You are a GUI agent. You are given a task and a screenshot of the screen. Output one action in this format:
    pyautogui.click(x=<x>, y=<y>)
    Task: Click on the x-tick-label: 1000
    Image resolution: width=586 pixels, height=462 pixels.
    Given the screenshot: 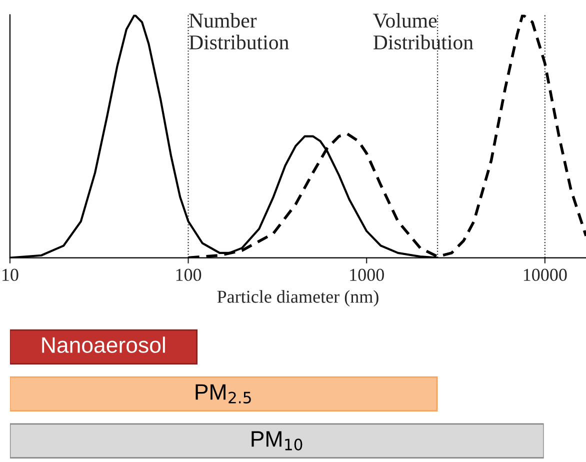 What is the action you would take?
    pyautogui.click(x=367, y=274)
    